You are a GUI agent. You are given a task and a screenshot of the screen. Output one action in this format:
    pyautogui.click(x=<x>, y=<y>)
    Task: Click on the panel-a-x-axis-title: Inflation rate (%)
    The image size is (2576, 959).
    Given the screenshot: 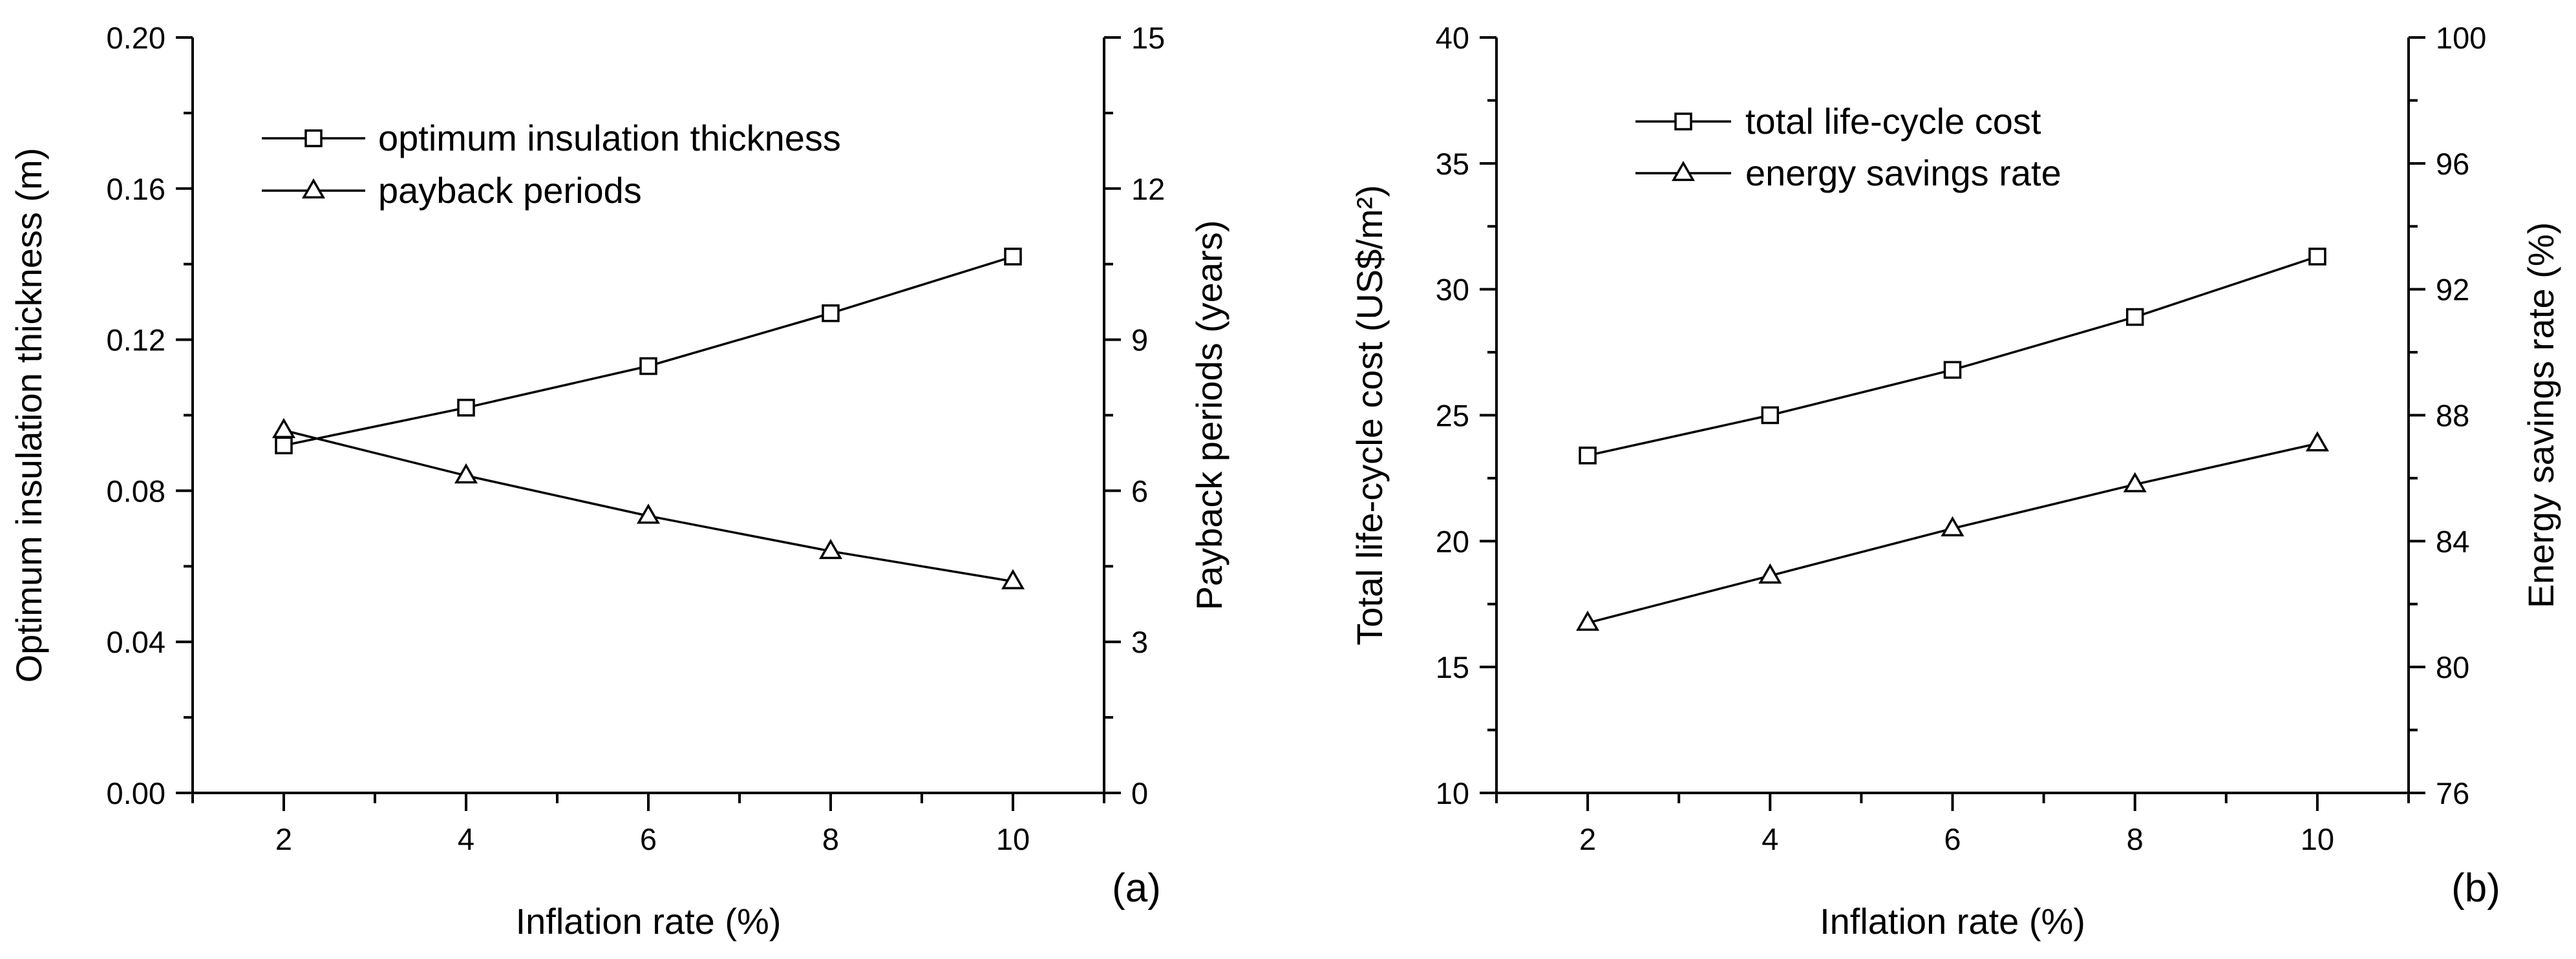 What is the action you would take?
    pyautogui.click(x=649, y=922)
    